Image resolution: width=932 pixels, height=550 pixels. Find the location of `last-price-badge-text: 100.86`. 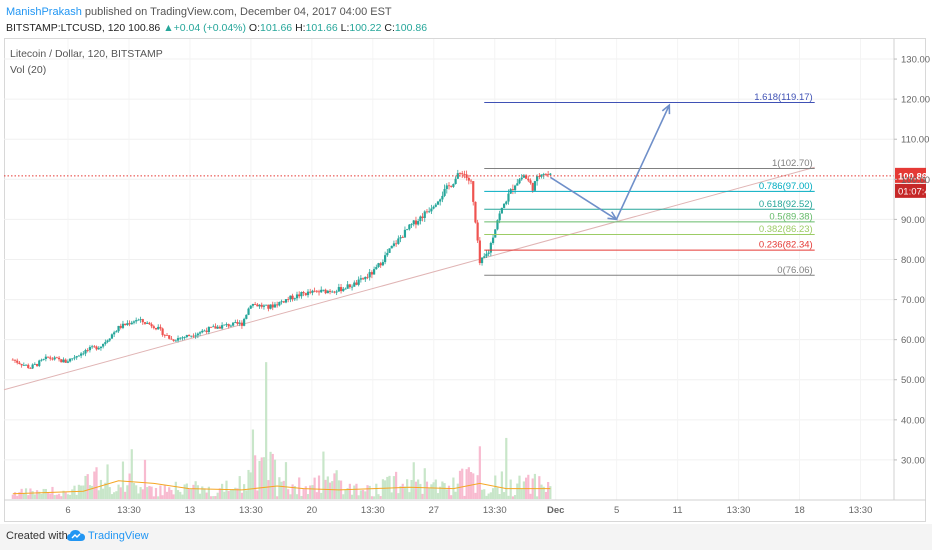

last-price-badge-text: 100.86 is located at coordinates (912, 176).